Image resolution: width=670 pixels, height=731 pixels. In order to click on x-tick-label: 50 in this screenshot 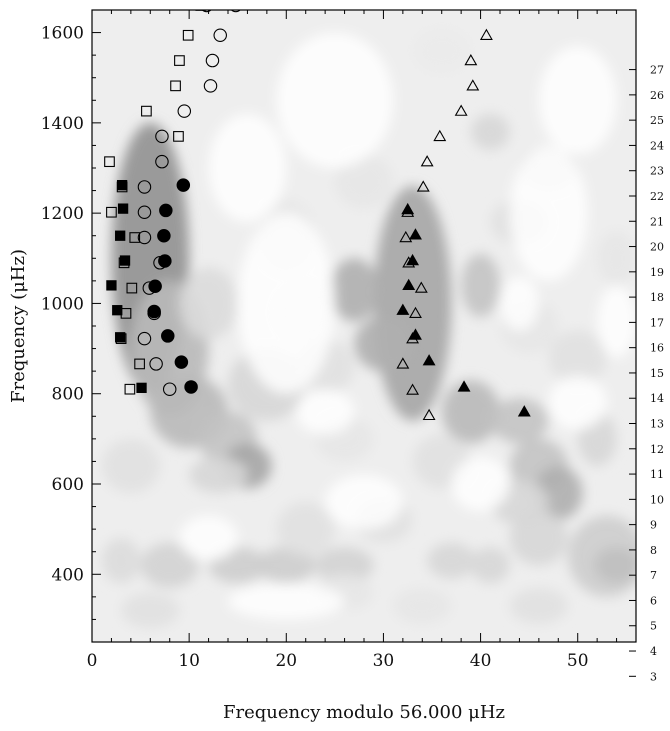, I will do `click(578, 661)`.